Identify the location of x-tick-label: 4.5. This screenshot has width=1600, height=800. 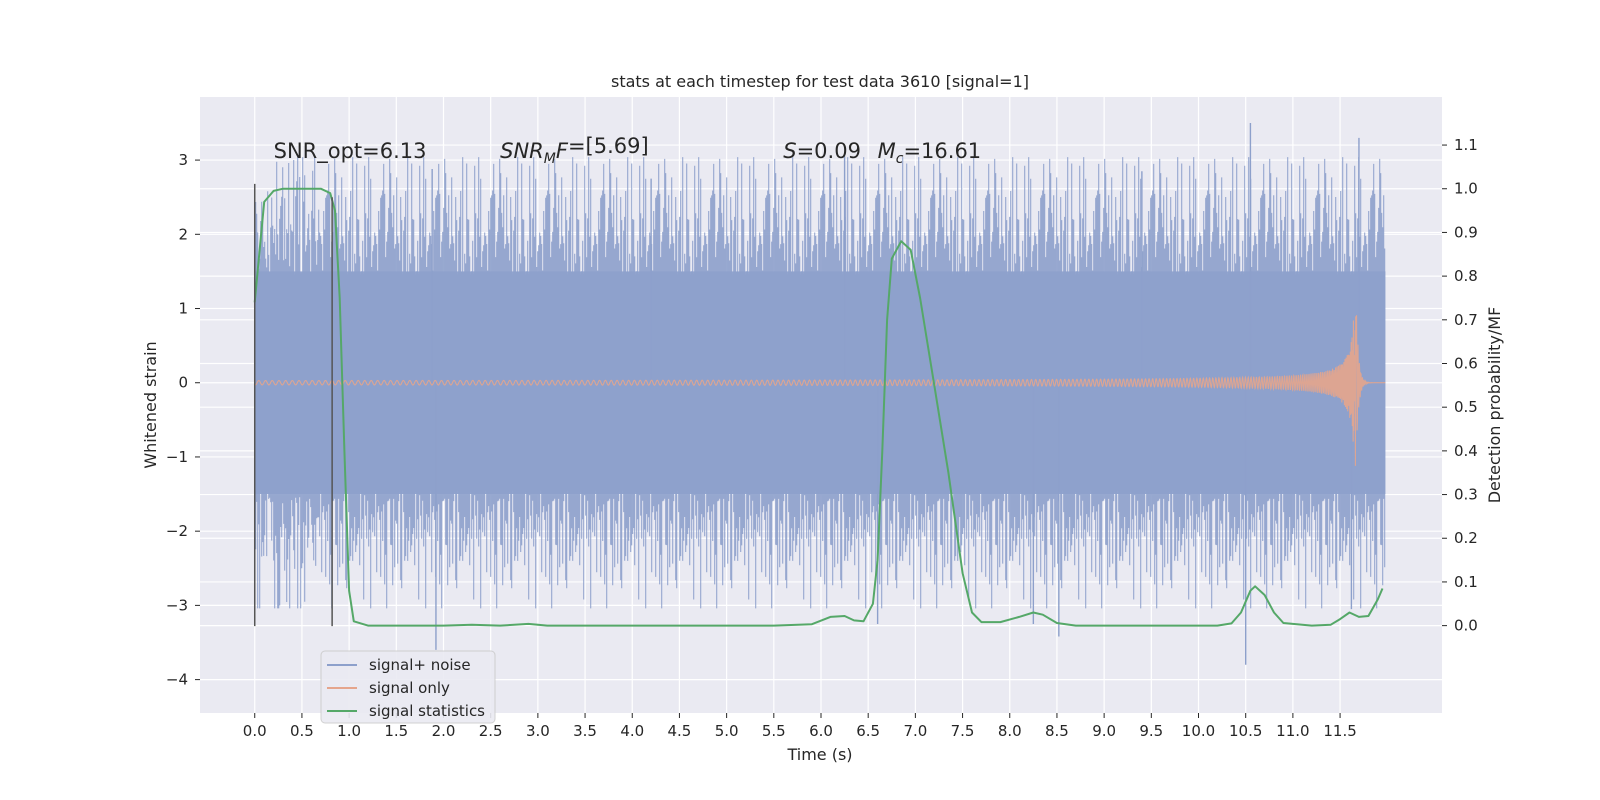
(680, 731).